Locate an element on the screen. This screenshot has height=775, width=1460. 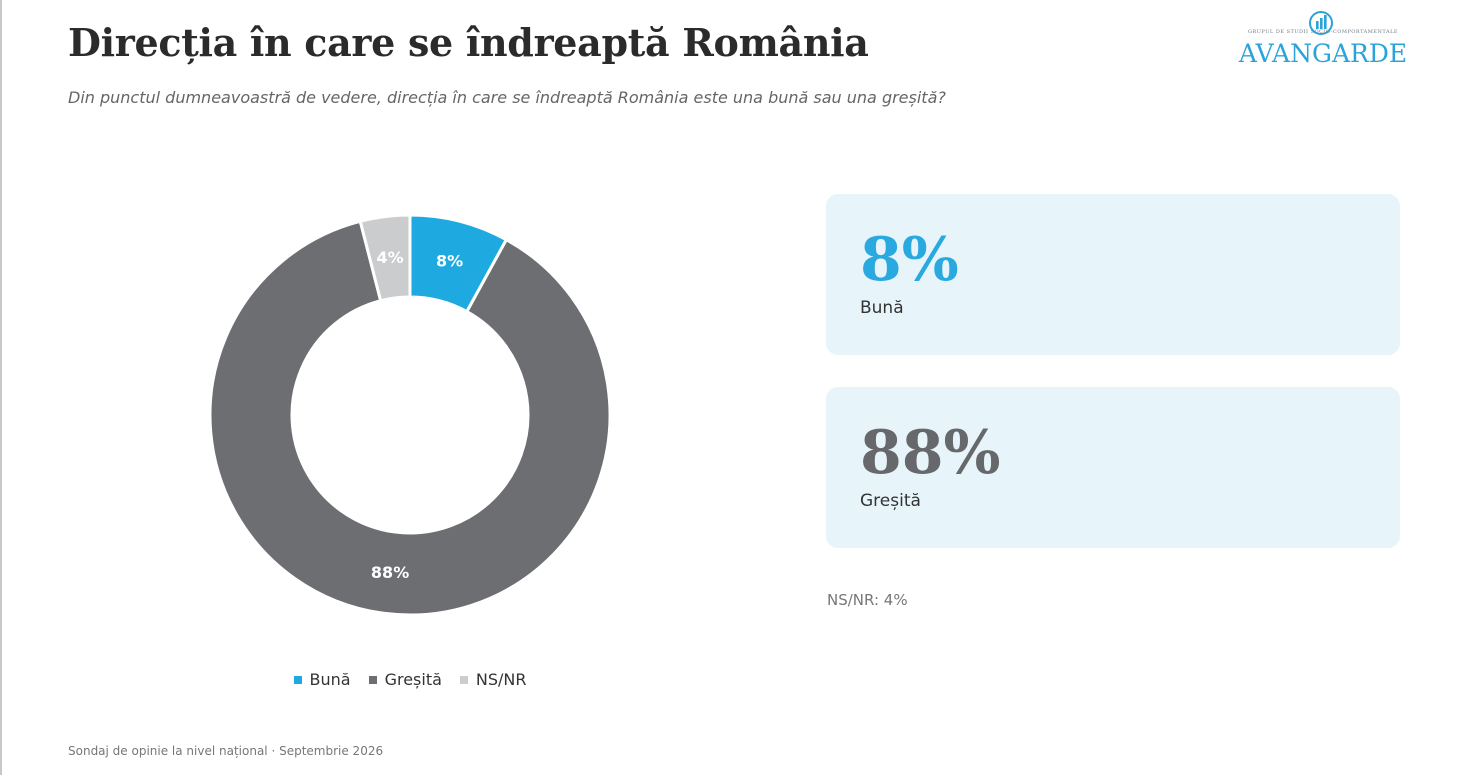
stat-label-good: Bună is located at coordinates (882, 308).